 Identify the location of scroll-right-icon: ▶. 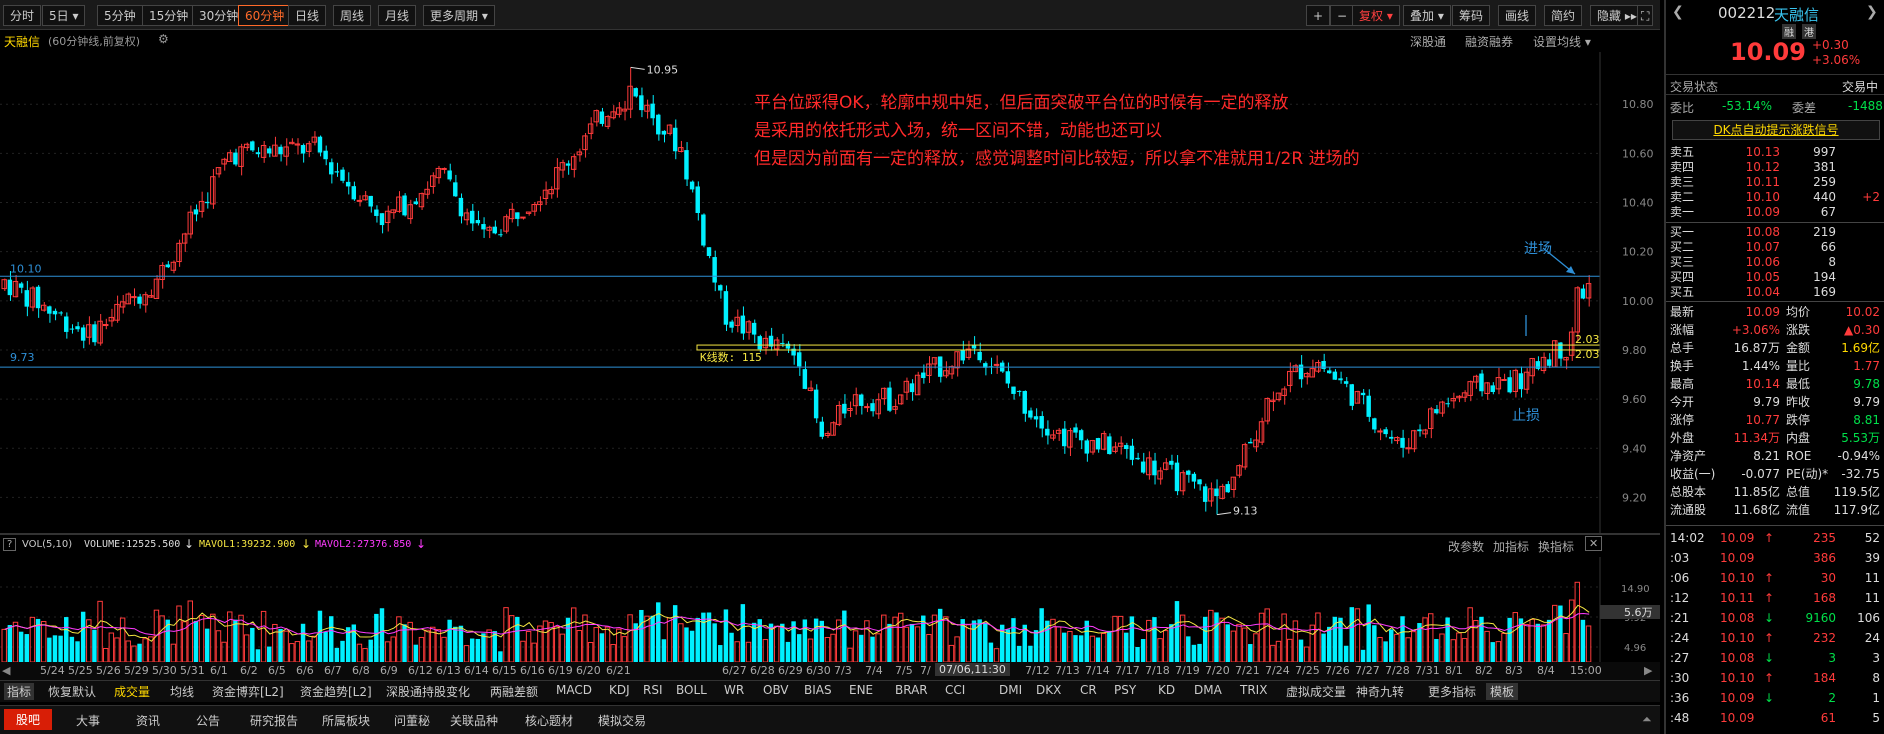
(1648, 670).